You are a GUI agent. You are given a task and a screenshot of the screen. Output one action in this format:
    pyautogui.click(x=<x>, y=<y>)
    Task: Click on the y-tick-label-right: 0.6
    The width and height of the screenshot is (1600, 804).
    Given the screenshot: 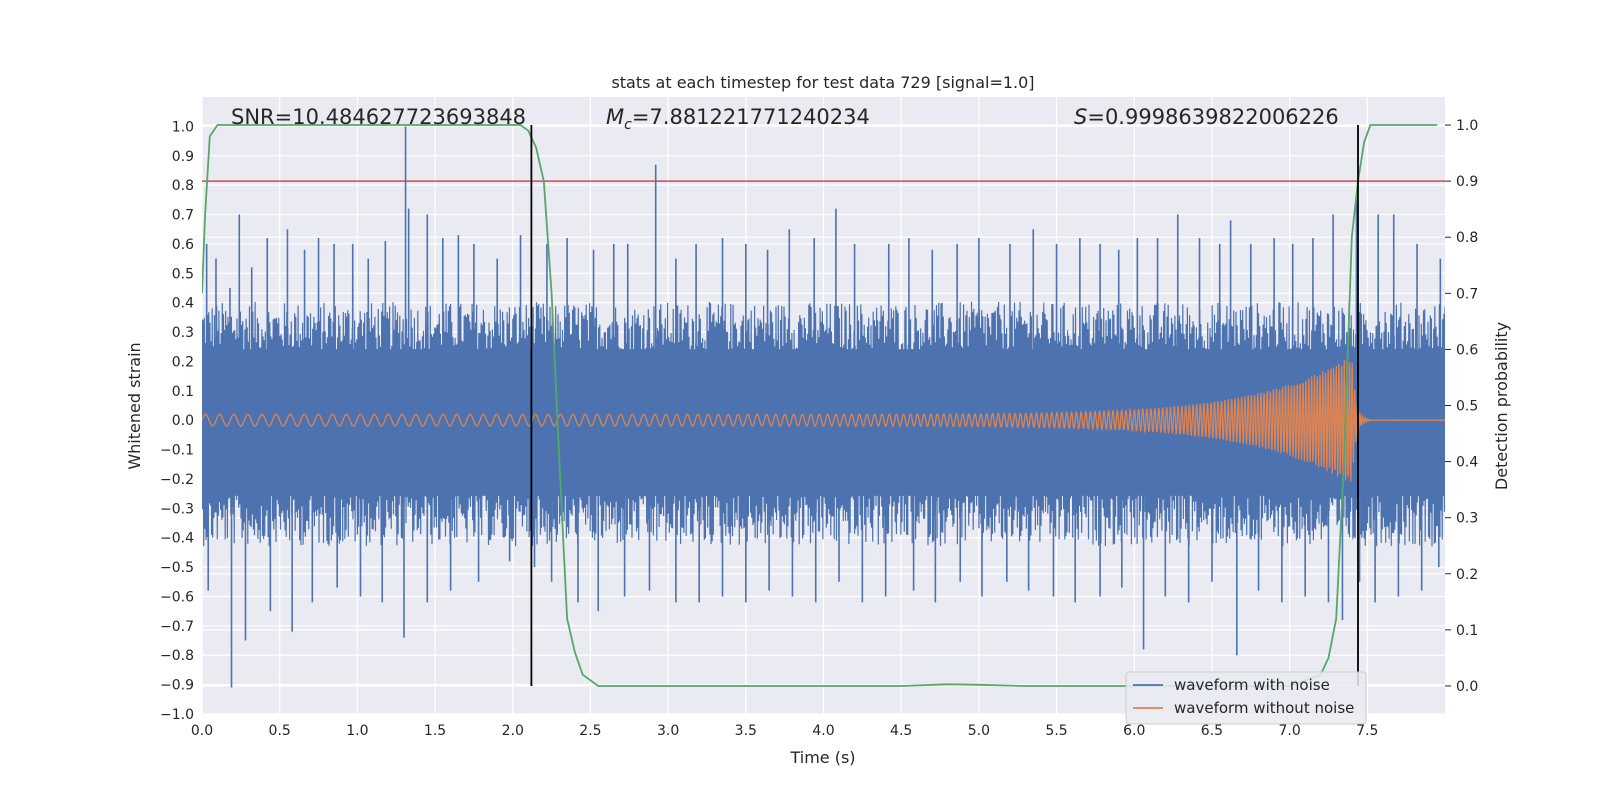 What is the action you would take?
    pyautogui.click(x=1467, y=350)
    